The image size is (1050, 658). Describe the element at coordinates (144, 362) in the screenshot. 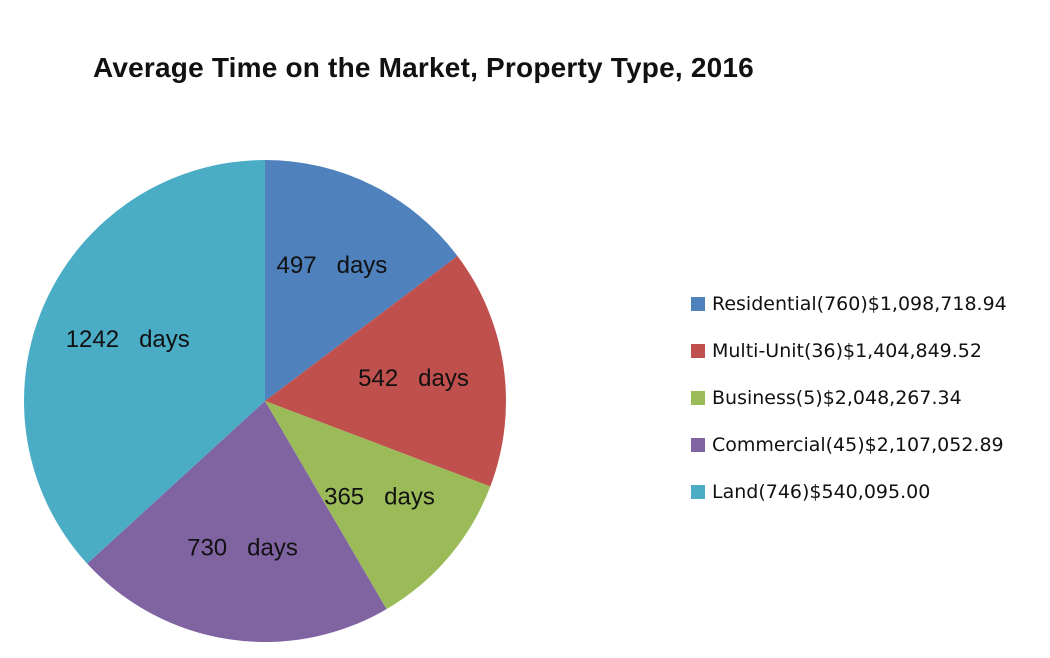

I see `pie-slice-land` at that location.